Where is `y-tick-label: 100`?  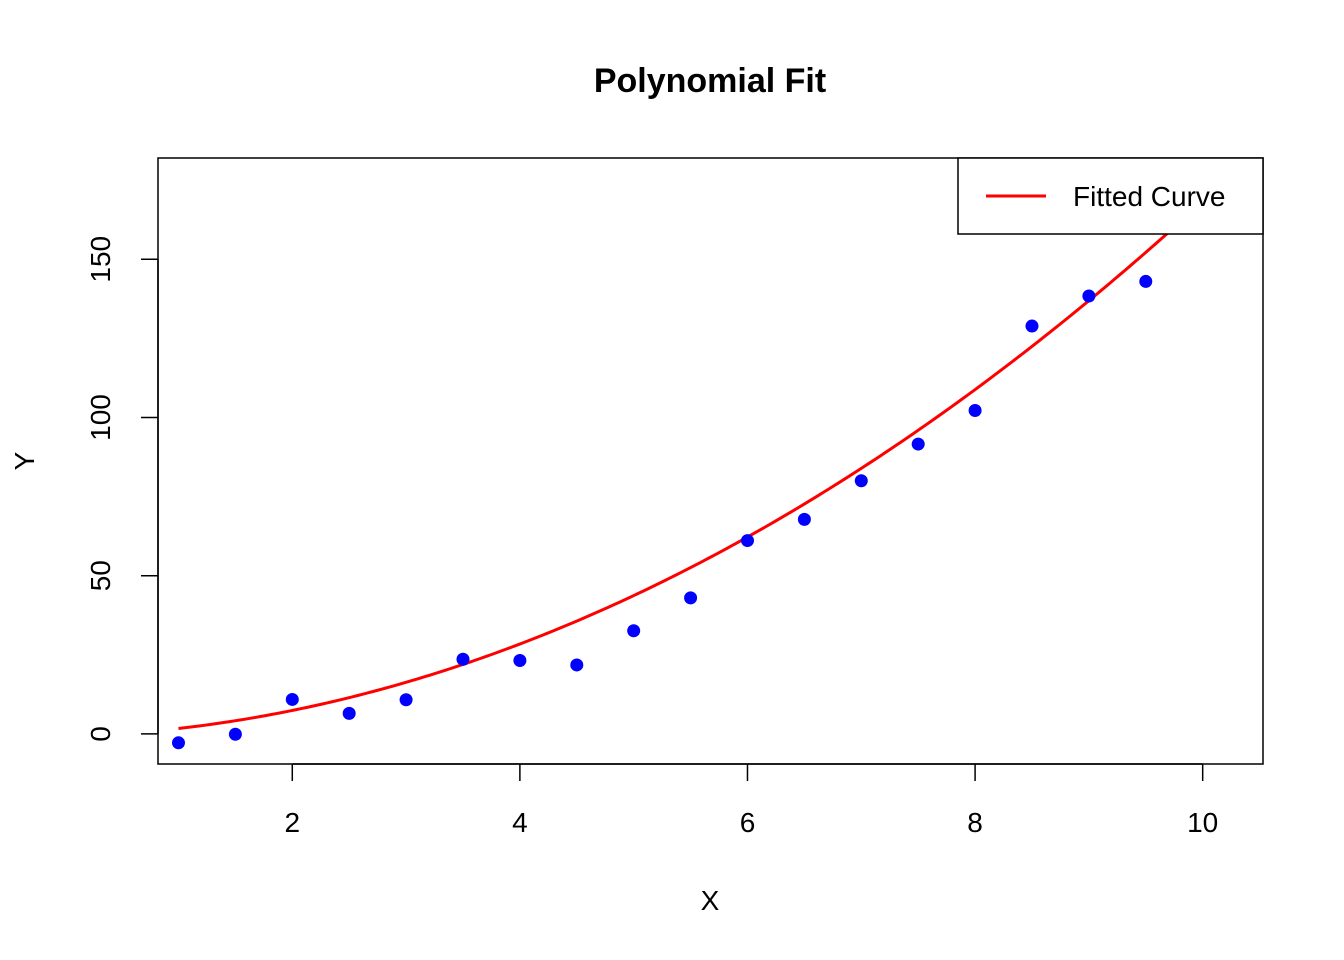
y-tick-label: 100 is located at coordinates (100, 417).